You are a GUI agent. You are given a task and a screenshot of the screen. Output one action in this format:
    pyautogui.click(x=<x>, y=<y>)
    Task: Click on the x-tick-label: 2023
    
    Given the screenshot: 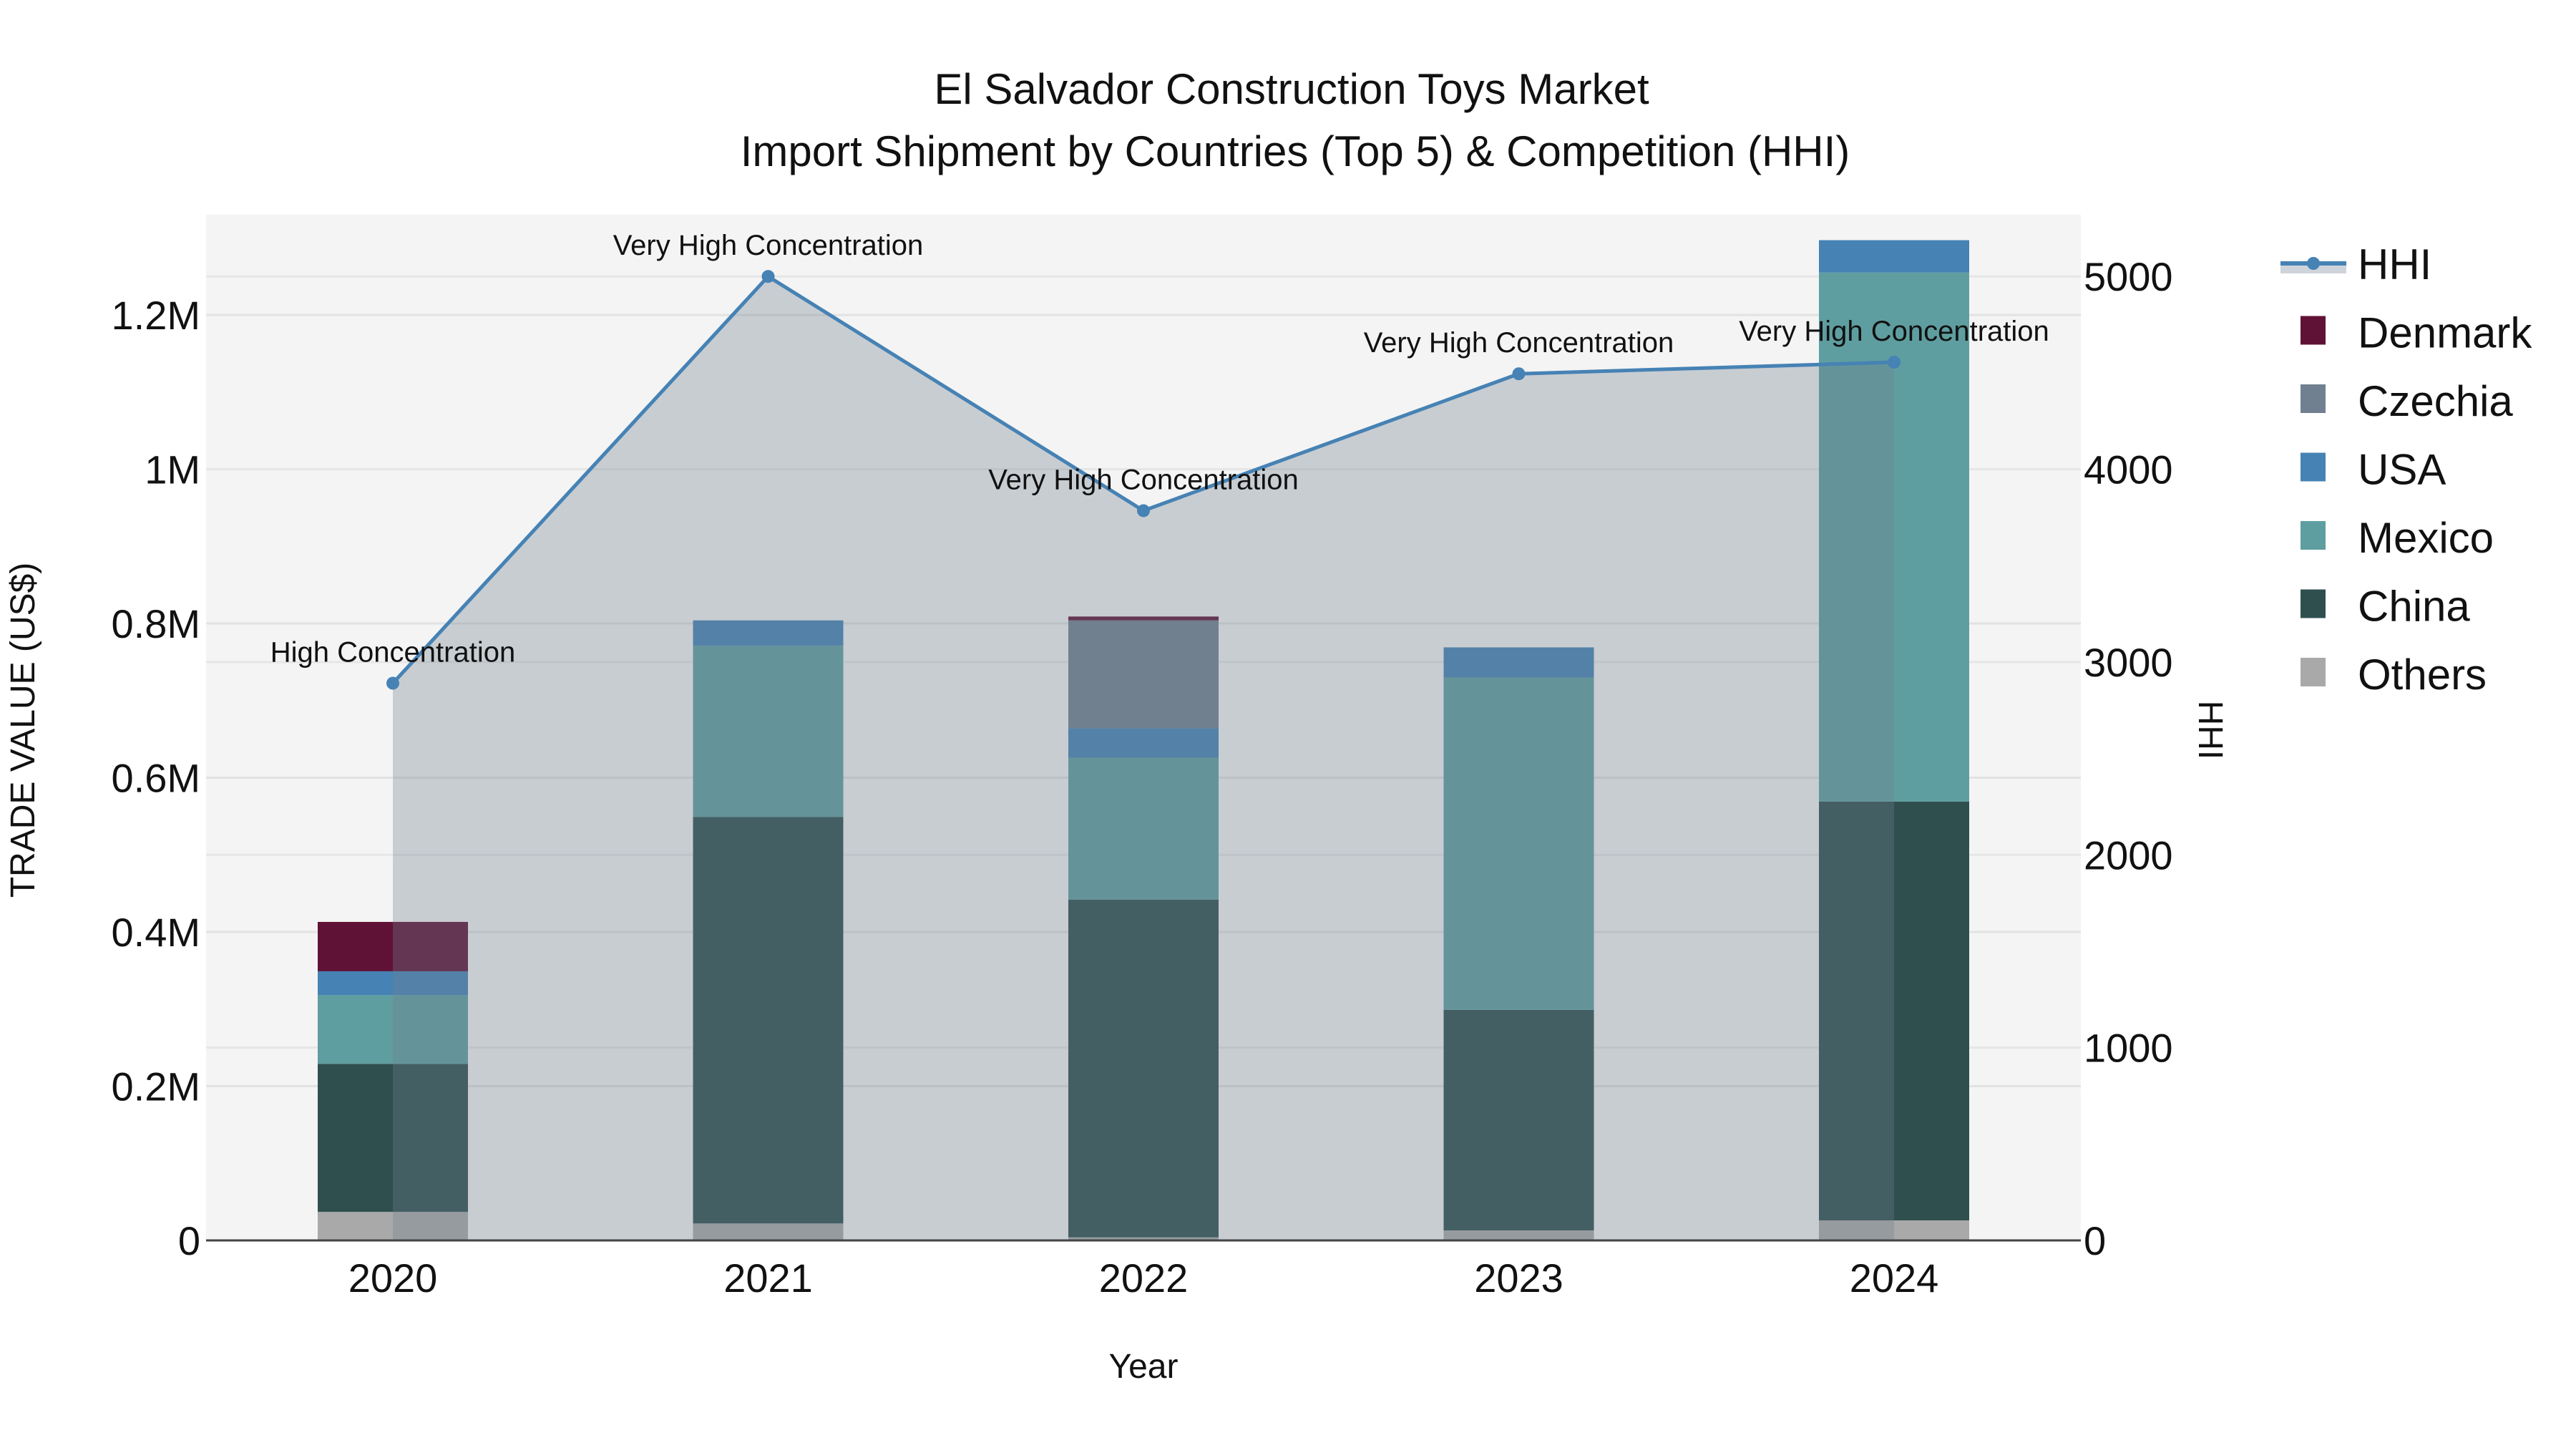 What is the action you would take?
    pyautogui.click(x=1518, y=1278)
    